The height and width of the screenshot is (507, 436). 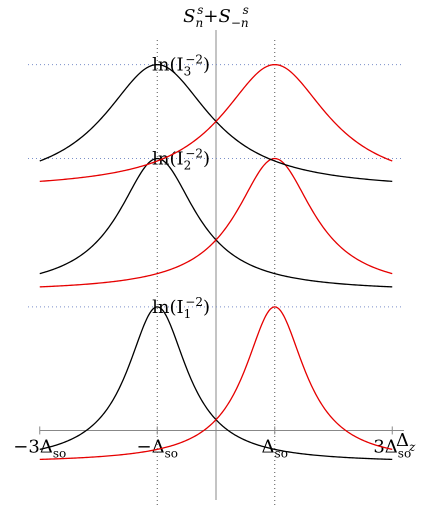 I want to click on level-label-1: ln(I1−2), so click(x=181, y=308).